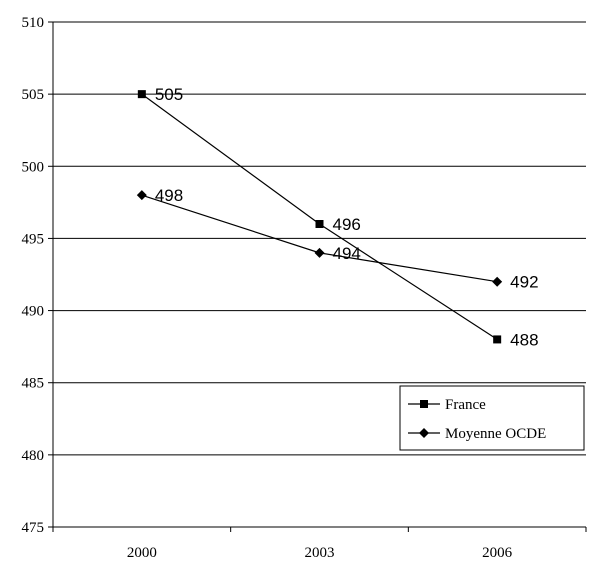  Describe the element at coordinates (497, 553) in the screenshot. I see `x-tick-label: 2006` at that location.